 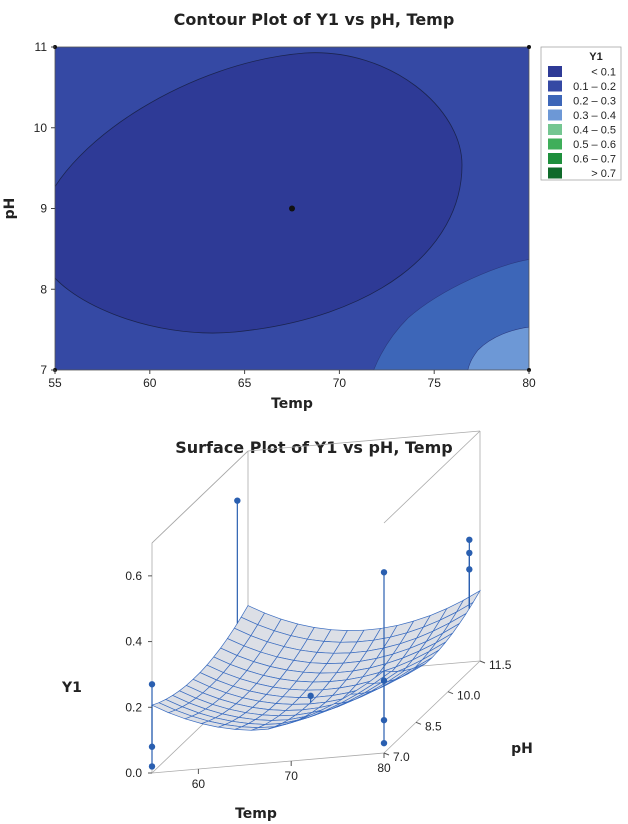 I want to click on center-point, so click(x=292, y=208).